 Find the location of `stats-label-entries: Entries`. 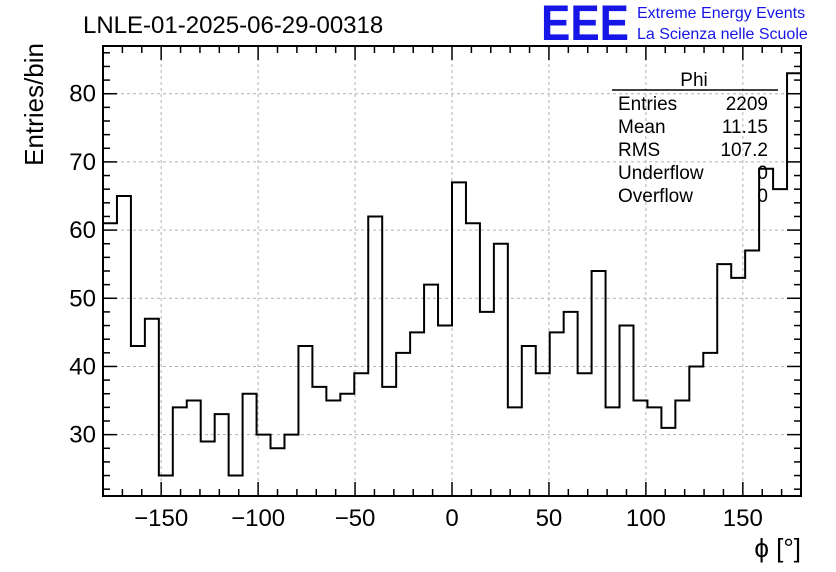

stats-label-entries: Entries is located at coordinates (647, 104).